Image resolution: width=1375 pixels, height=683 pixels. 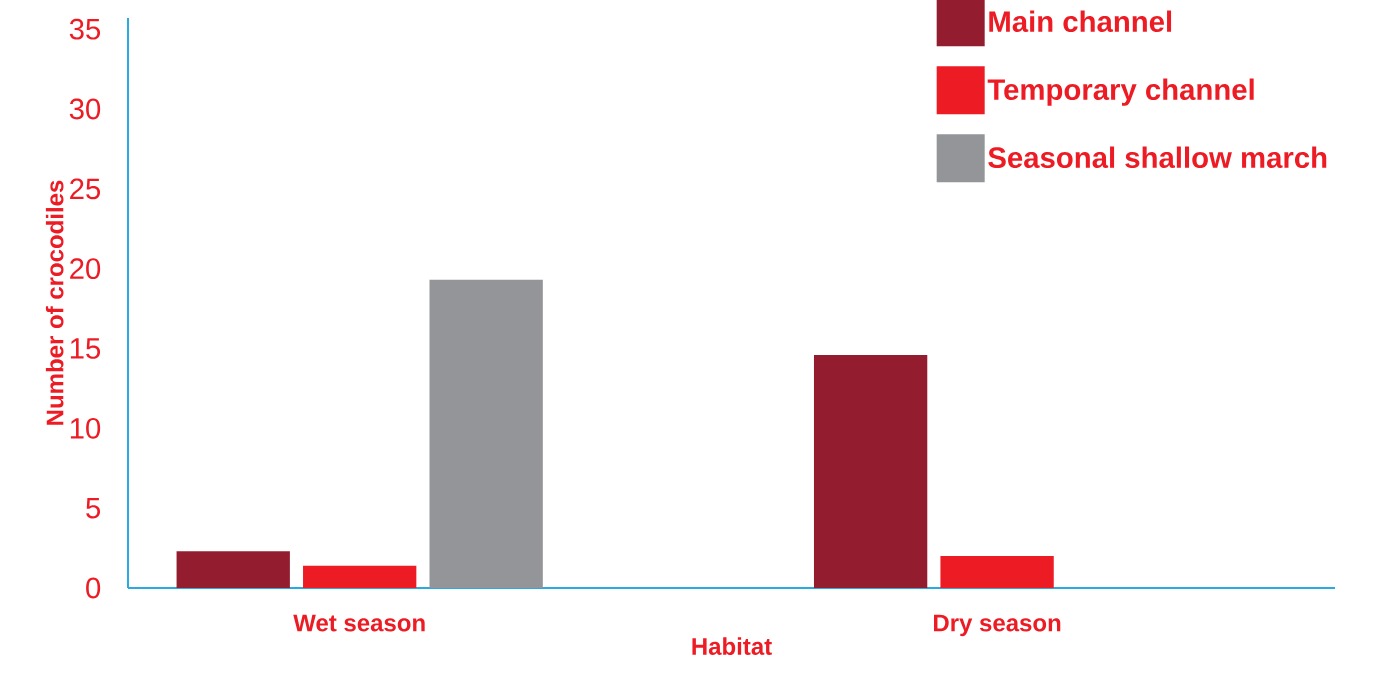 What do you see at coordinates (85, 348) in the screenshot?
I see `y-tick-label: 15` at bounding box center [85, 348].